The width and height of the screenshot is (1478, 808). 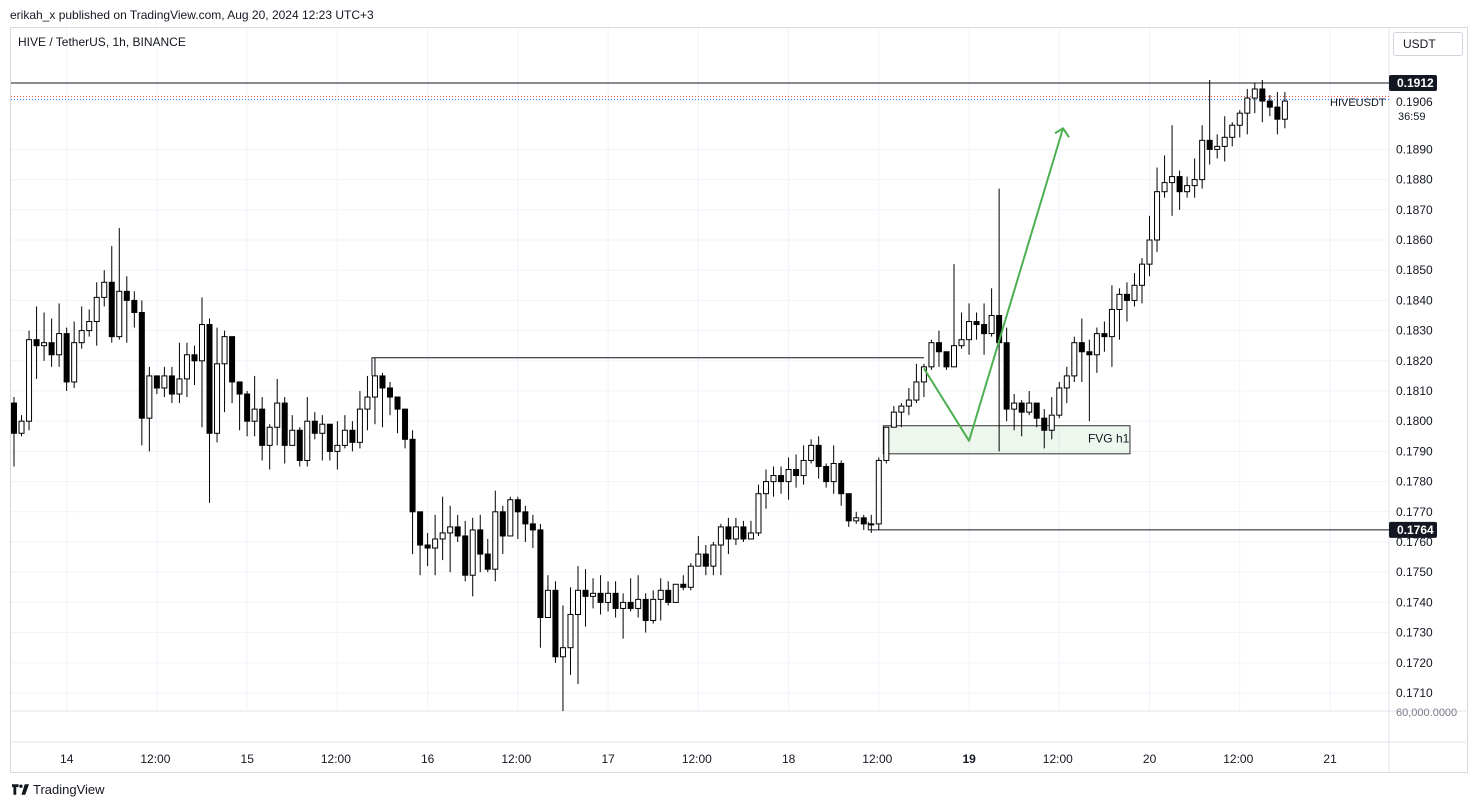 I want to click on volume-axis-label: 60,000.0000, so click(x=1426, y=713).